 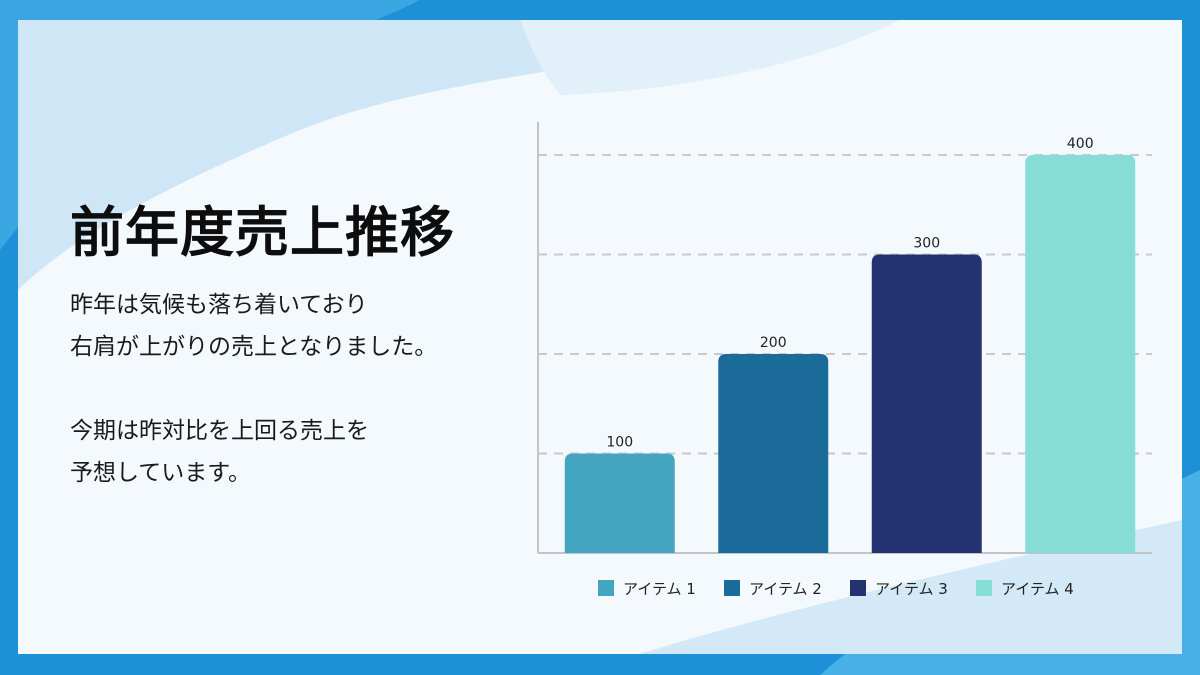 I want to click on paragraph-1: 昨年は気候も落ち着いており 右肩が上がりの売上となりました。, so click(x=300, y=326).